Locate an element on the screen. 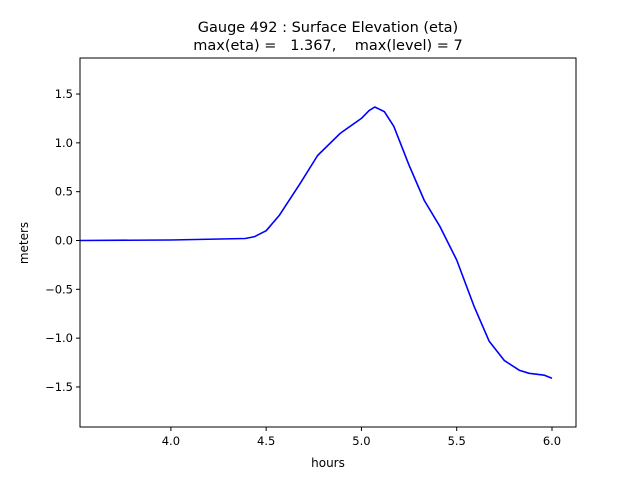 The width and height of the screenshot is (640, 484). x-tick-label: 5.0 is located at coordinates (361, 441).